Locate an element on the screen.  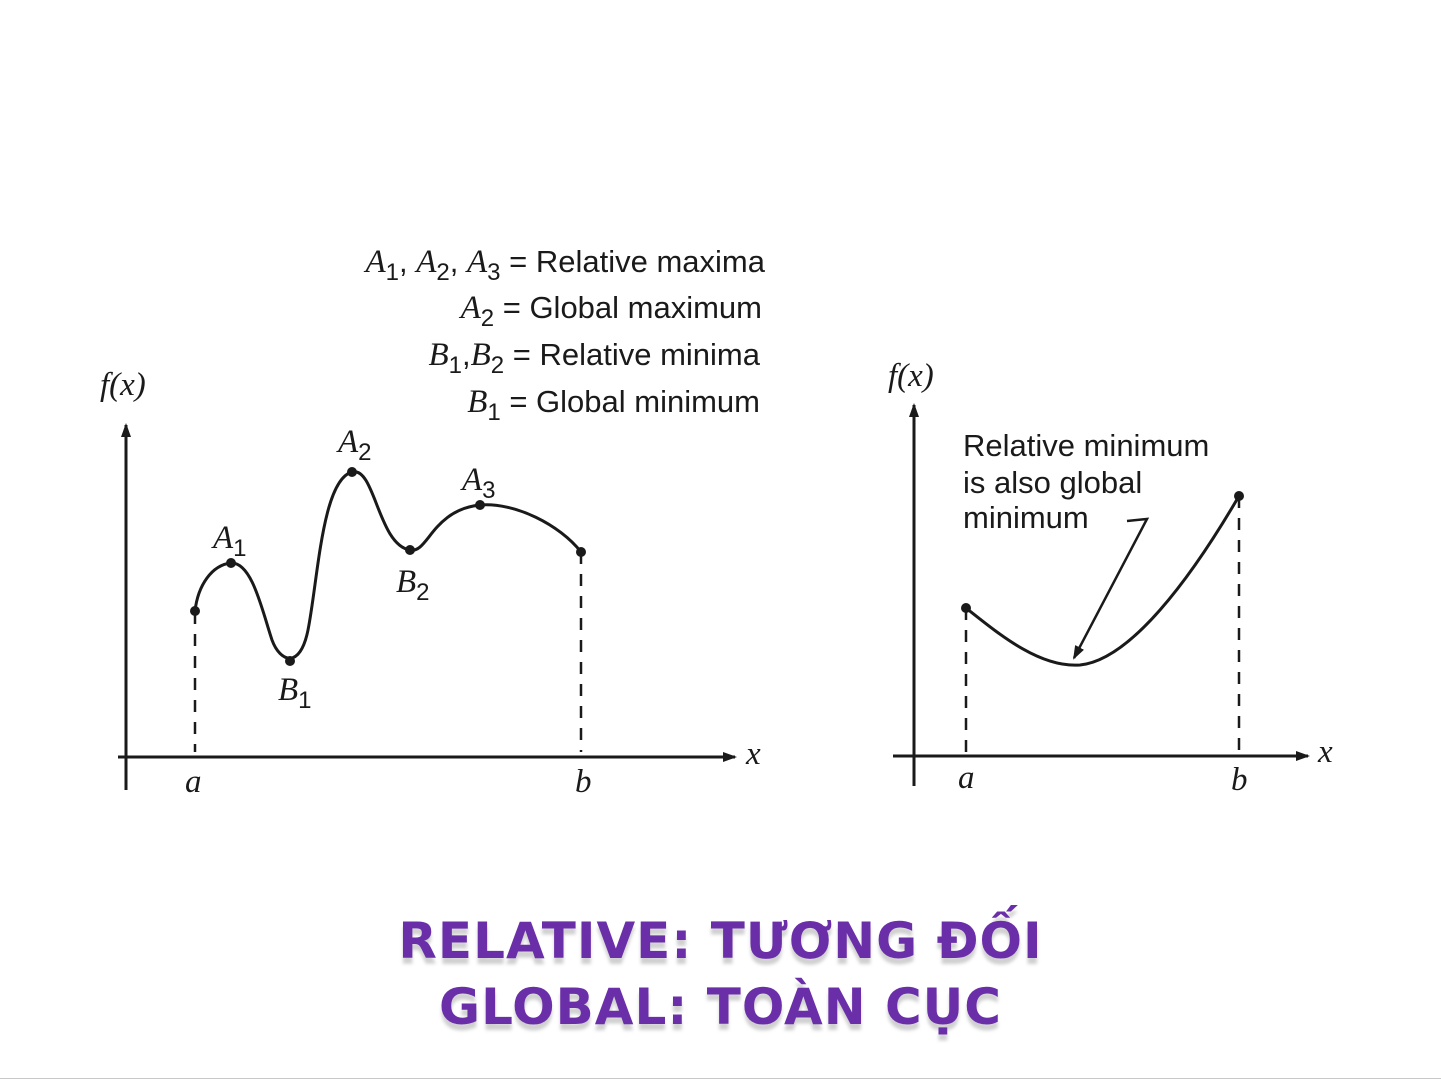
legend-line-4: B1 = Global minimum is located at coordinates (613, 405).